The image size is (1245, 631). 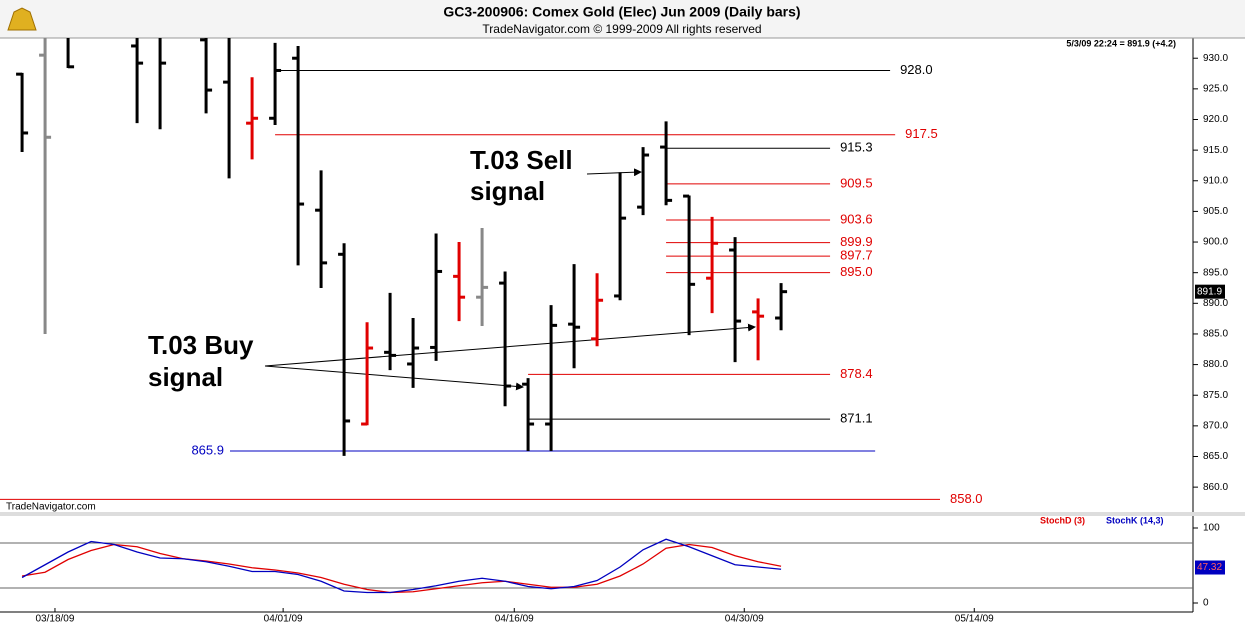 What do you see at coordinates (916, 69) in the screenshot?
I see `level-label: 928.0` at bounding box center [916, 69].